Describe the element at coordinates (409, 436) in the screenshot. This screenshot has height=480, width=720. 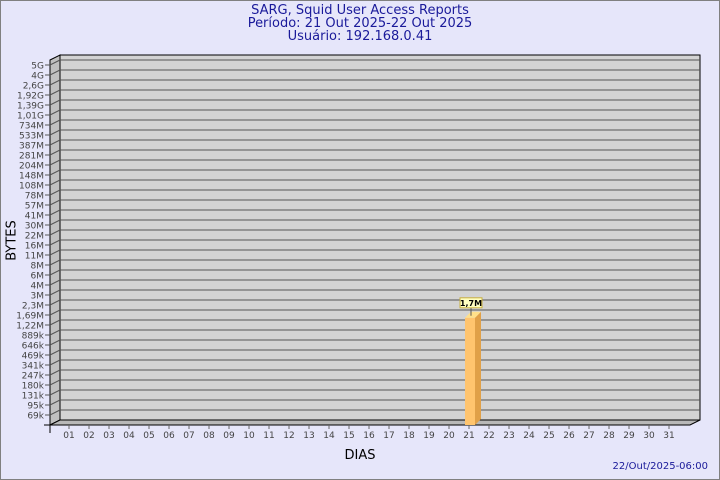
I see `x-tick-label: 18` at that location.